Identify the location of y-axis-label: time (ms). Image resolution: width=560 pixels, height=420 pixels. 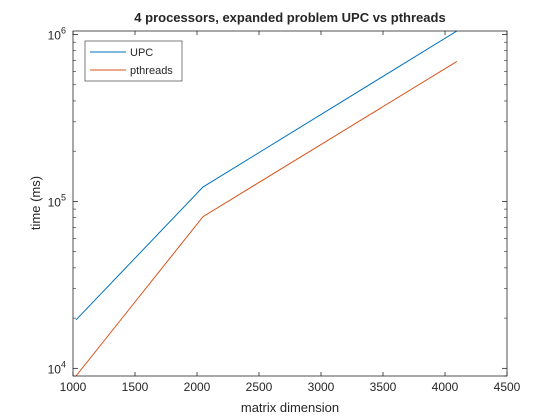
(35, 203).